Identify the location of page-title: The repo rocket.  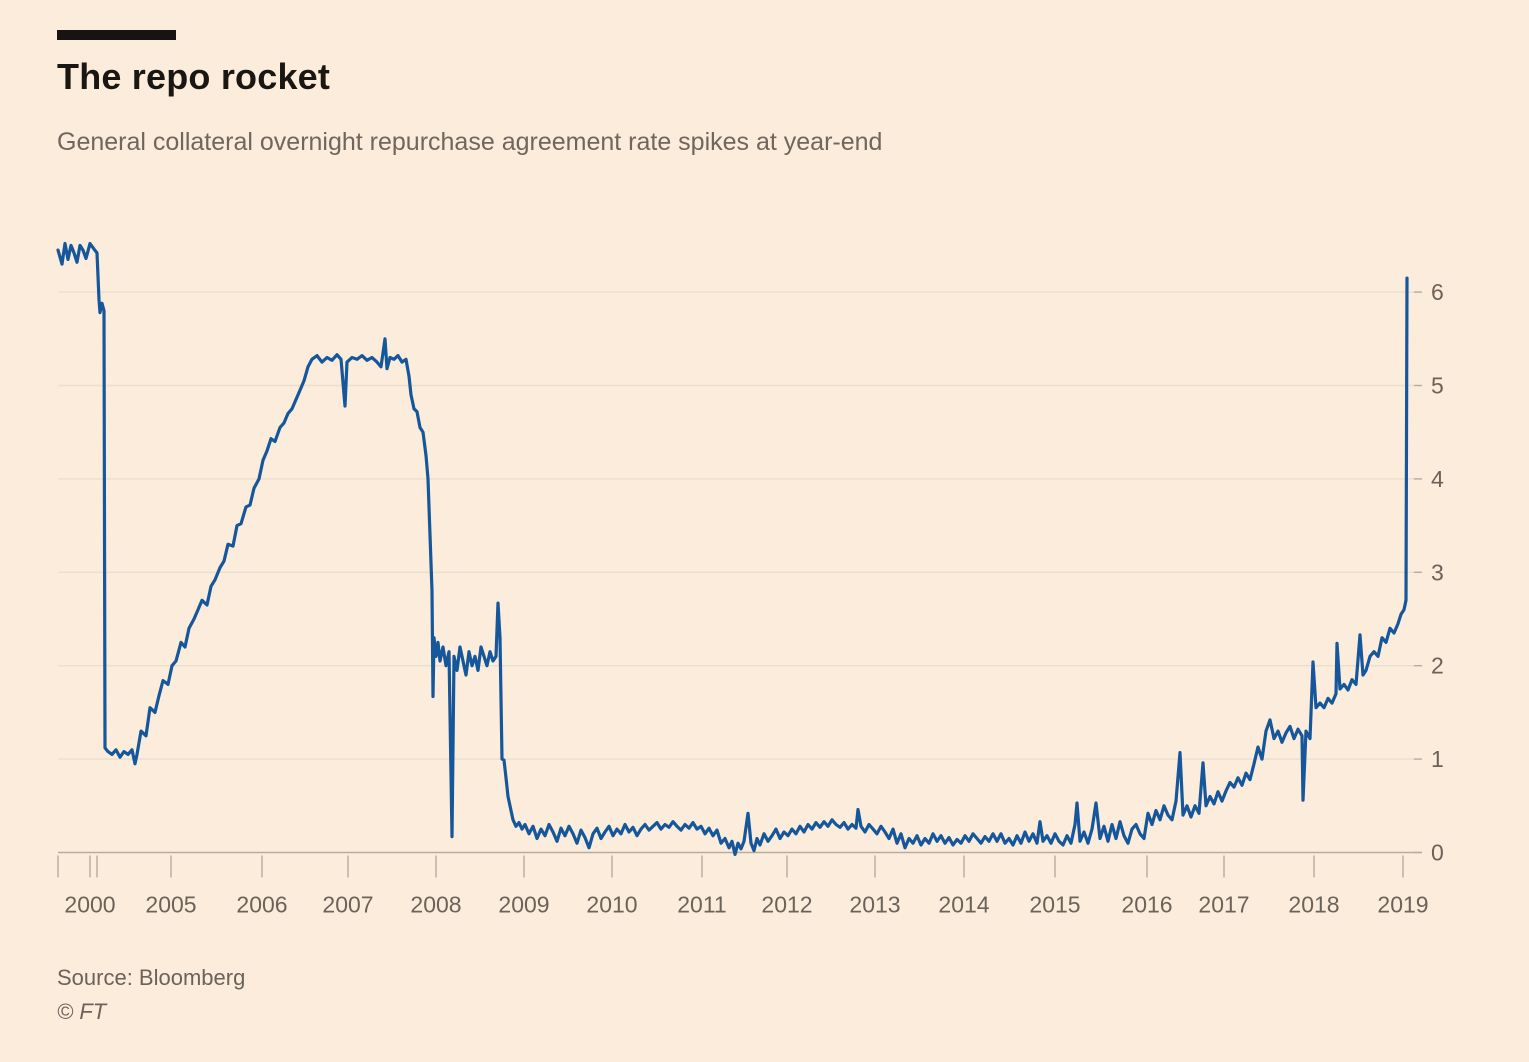
(194, 76).